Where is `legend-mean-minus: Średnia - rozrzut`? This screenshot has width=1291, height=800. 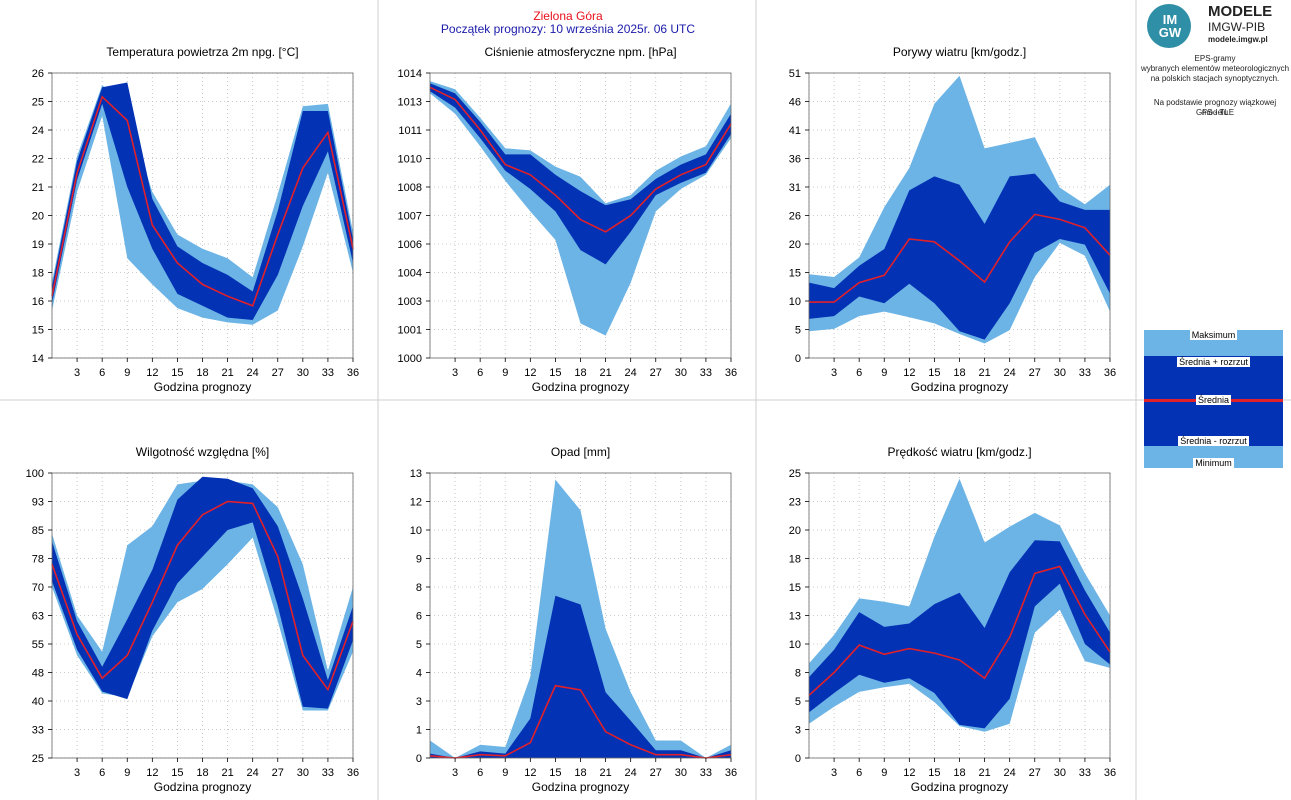
legend-mean-minus: Średnia - rozrzut is located at coordinates (1213, 441).